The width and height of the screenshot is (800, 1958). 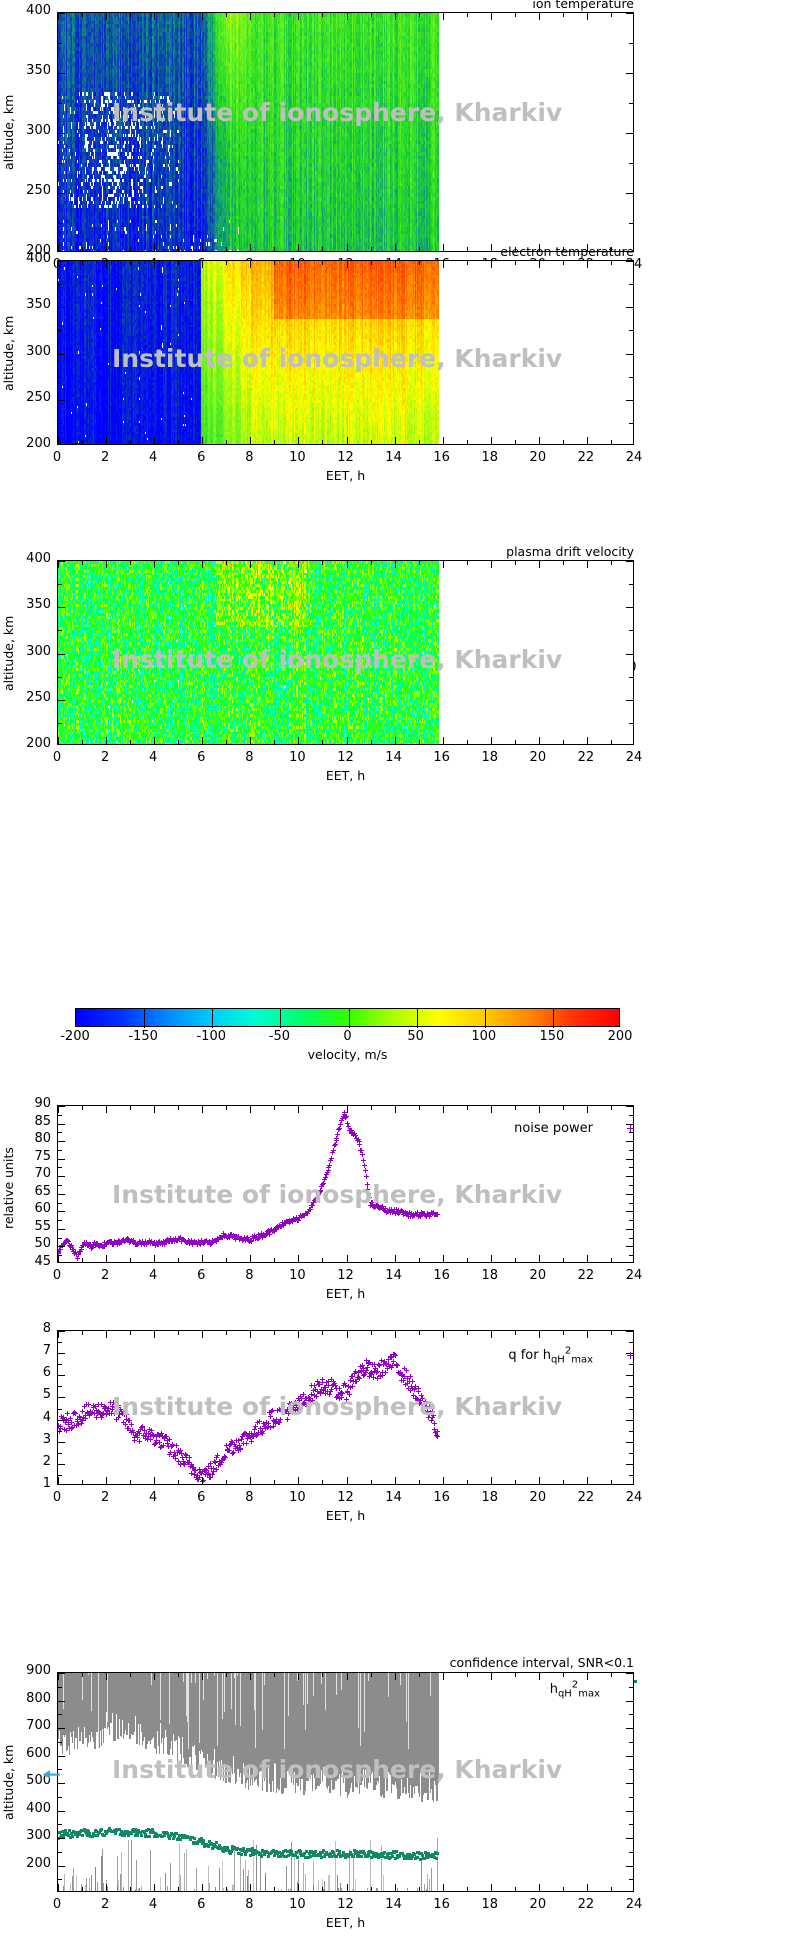 I want to click on panel-title-plasma-drift-velocity: plasma drift velocity, so click(x=514, y=551).